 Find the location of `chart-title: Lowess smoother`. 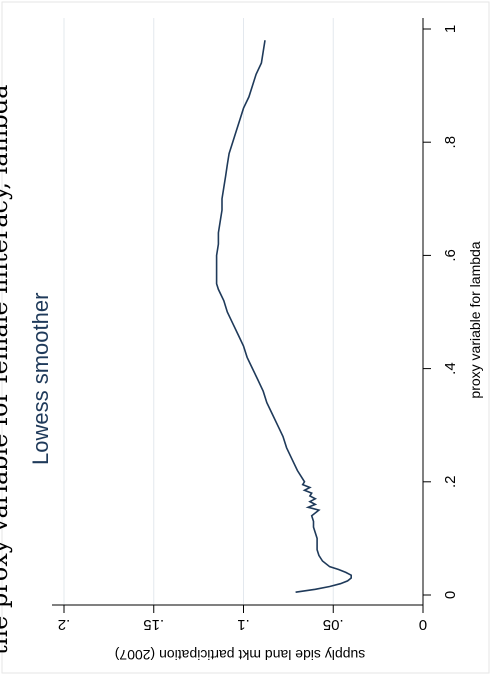

chart-title: Lowess smoother is located at coordinates (40, 379).